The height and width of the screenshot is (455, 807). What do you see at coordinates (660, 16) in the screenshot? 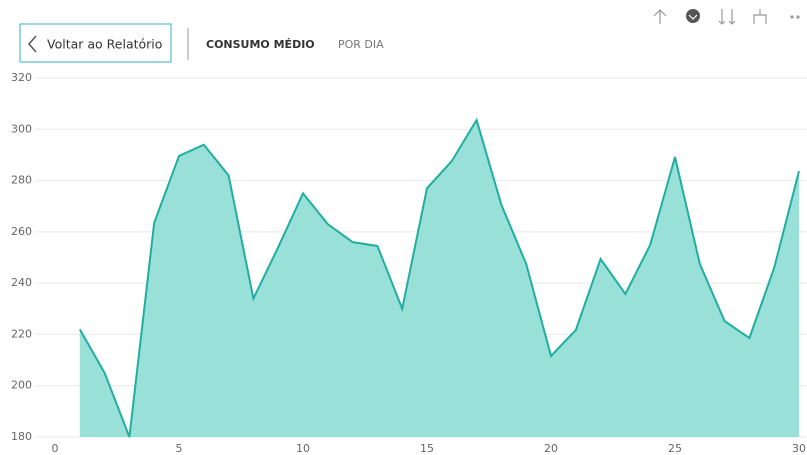
I see `drill-up-icon` at bounding box center [660, 16].